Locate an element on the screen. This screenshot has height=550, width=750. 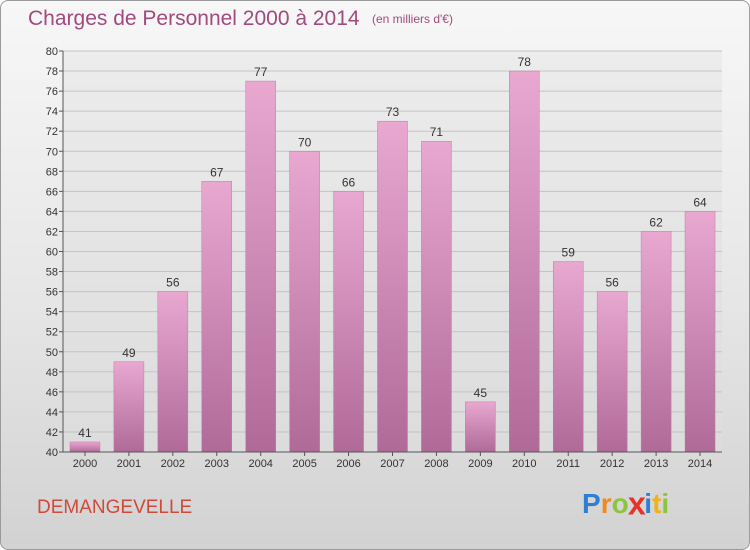
logo-letter: r is located at coordinates (606, 503).